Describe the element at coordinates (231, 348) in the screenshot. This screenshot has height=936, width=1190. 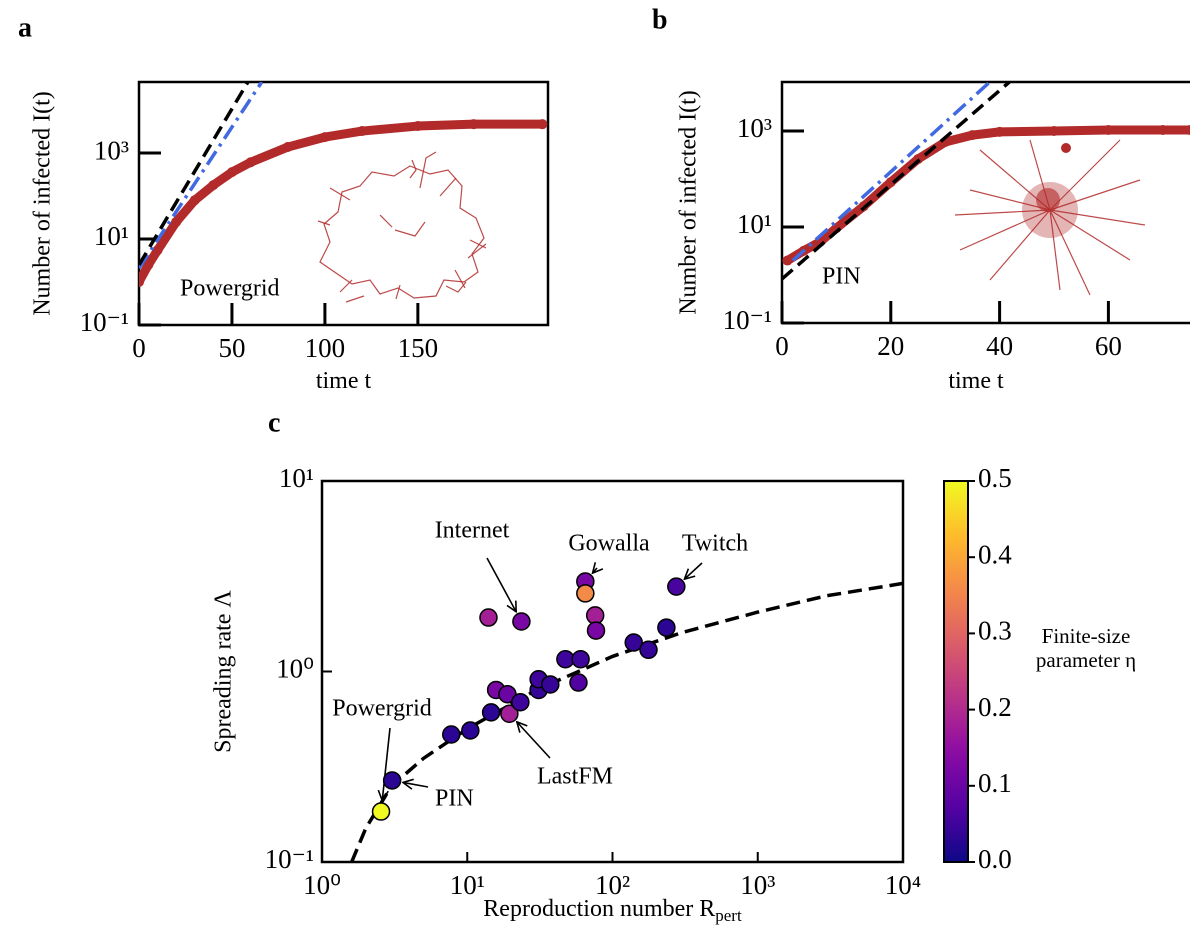
I see `x-tick-label: 50` at that location.